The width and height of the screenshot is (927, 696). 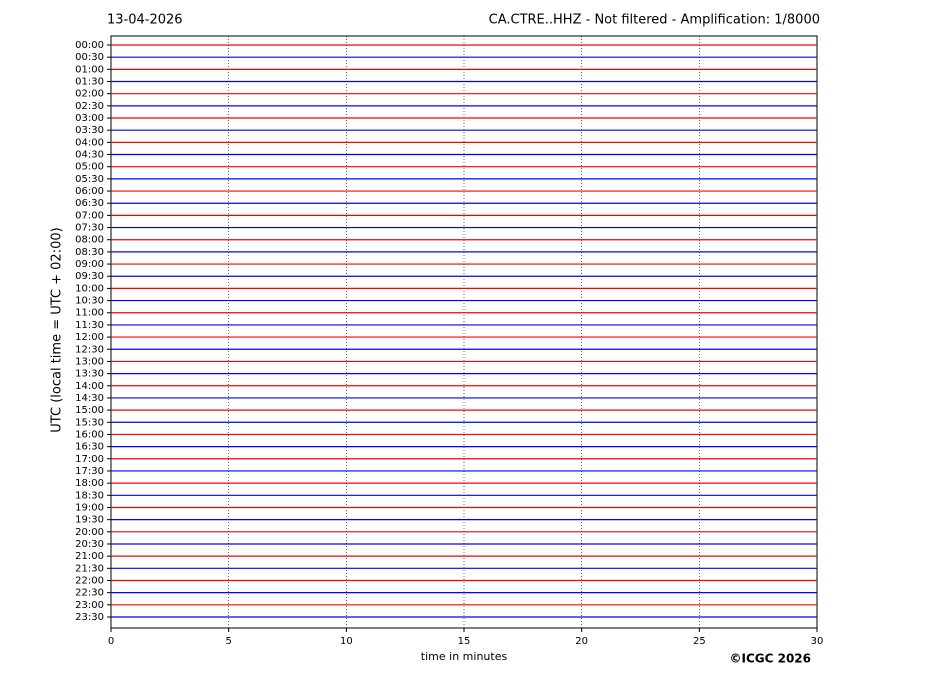 What do you see at coordinates (89, 568) in the screenshot?
I see `y-tick-label: 21:30` at bounding box center [89, 568].